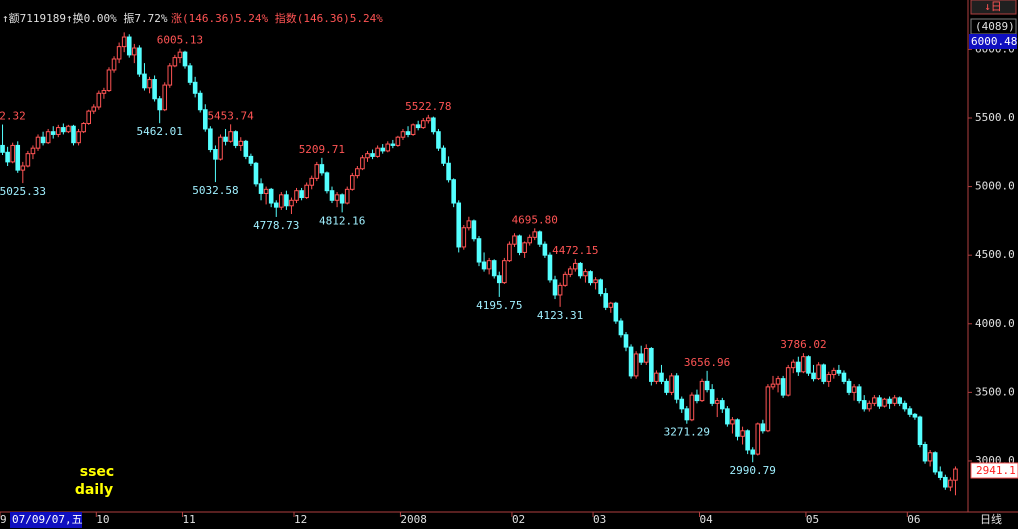 This screenshot has height=529, width=1018. What do you see at coordinates (180, 40) in the screenshot?
I see `extreme-label: 6005.13` at bounding box center [180, 40].